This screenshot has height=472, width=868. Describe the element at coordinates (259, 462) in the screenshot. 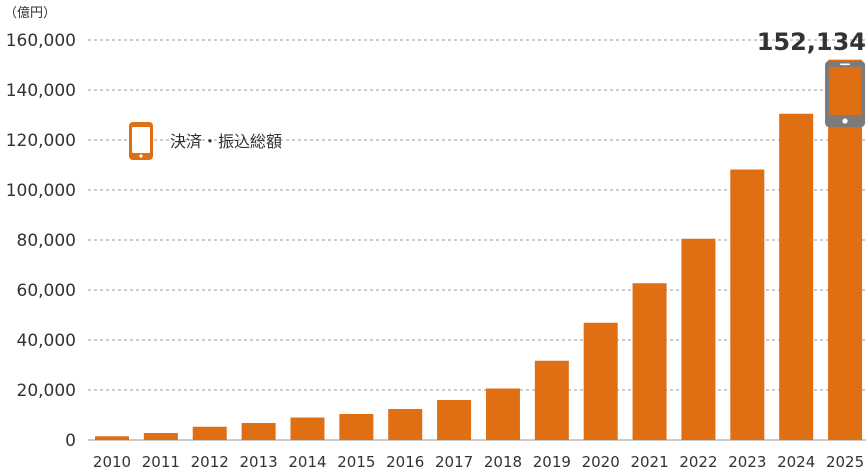

I see `x-tick-label: 2013` at that location.